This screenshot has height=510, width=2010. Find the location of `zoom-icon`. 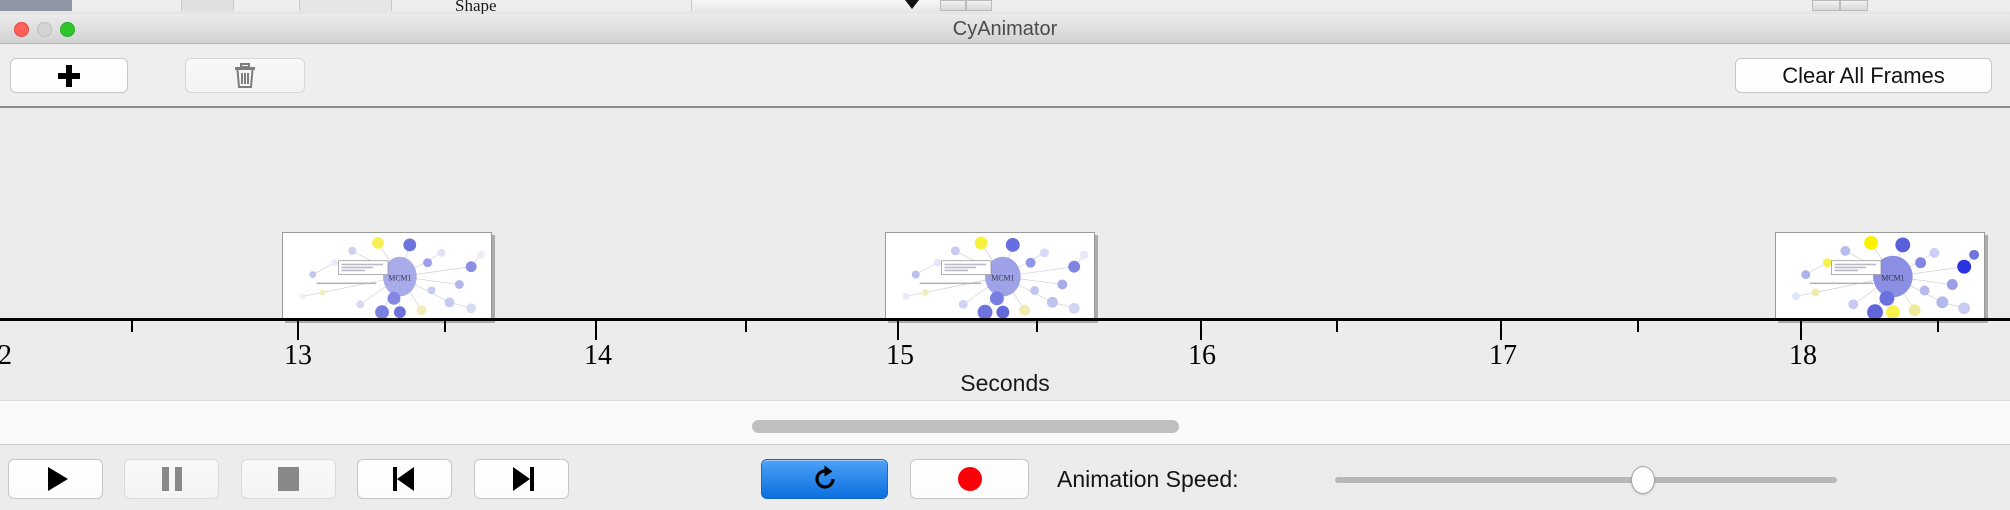

zoom-icon is located at coordinates (67, 29).